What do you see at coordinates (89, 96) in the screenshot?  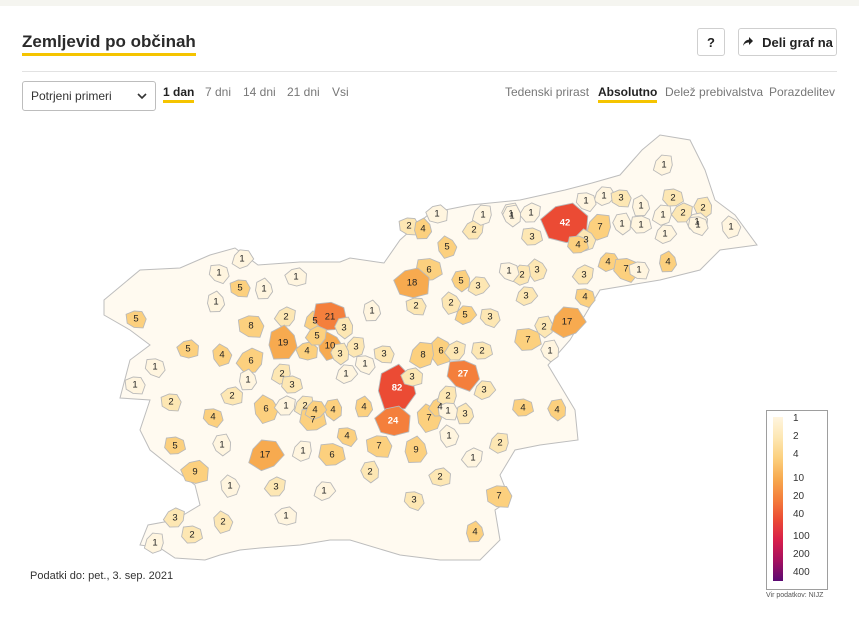 I see `metric-select: Potrjeni primeri` at bounding box center [89, 96].